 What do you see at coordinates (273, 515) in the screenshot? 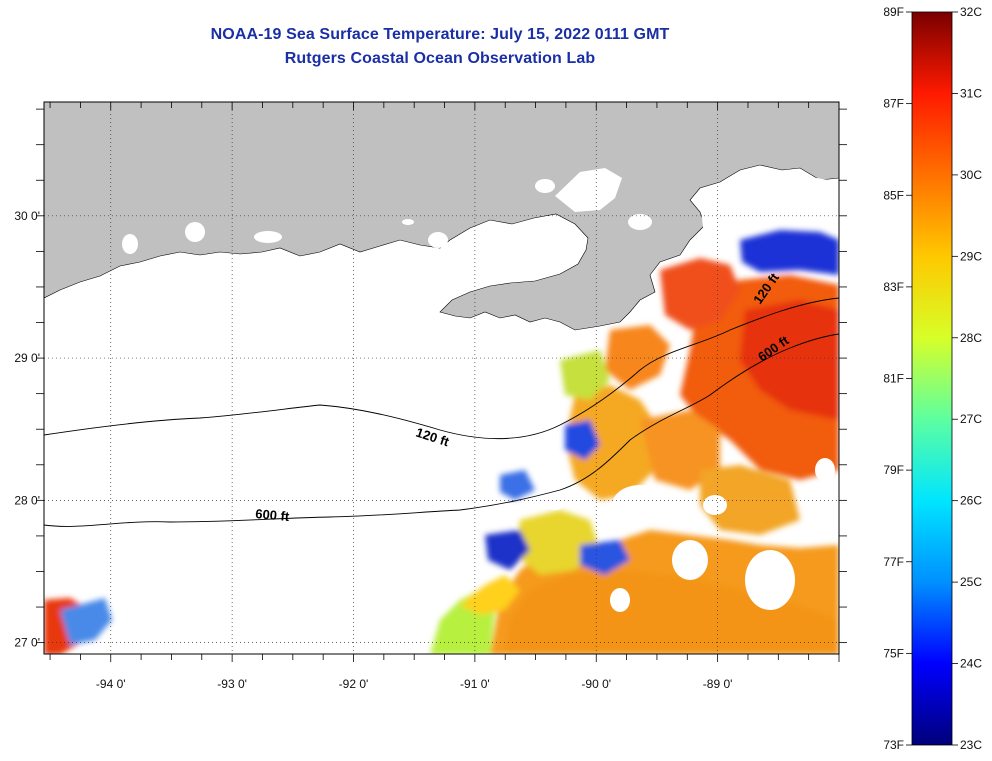
I see `contour-label: 600 ft` at bounding box center [273, 515].